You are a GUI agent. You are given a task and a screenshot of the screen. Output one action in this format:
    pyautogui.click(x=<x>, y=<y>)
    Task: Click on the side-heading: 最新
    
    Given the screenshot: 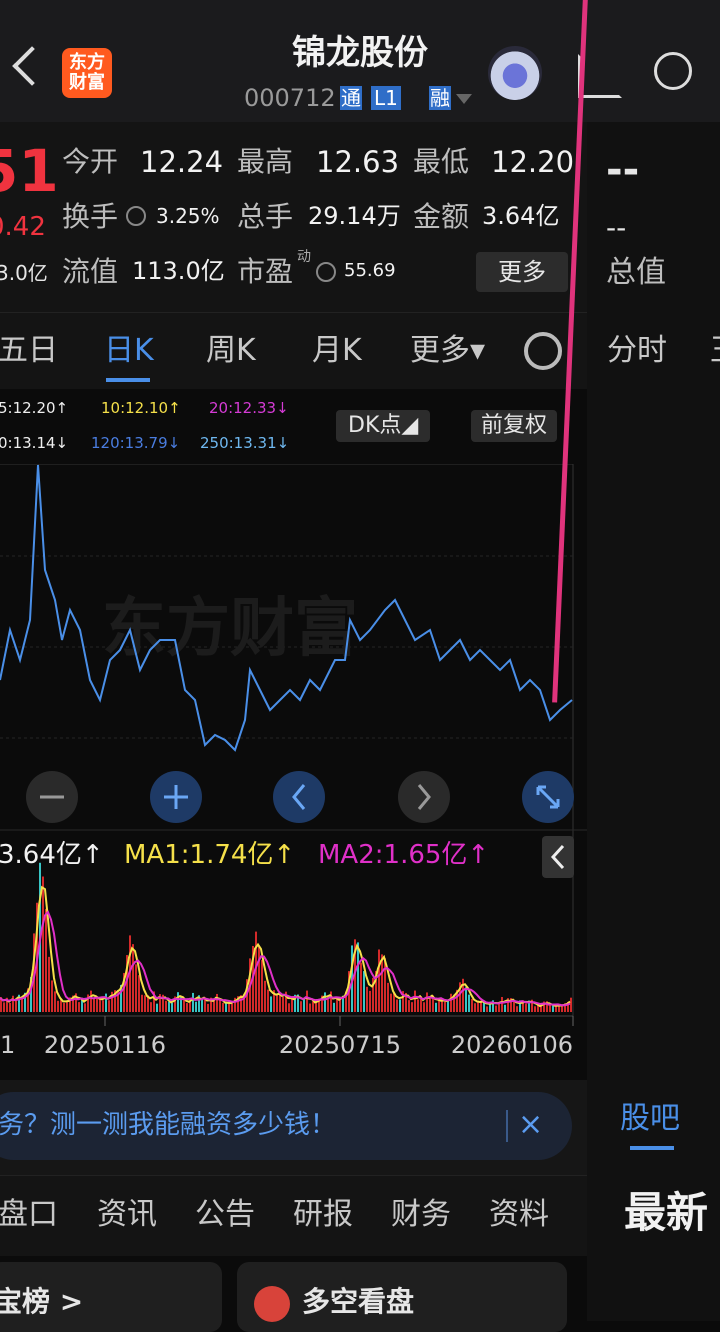 What is the action you would take?
    pyautogui.click(x=666, y=1212)
    